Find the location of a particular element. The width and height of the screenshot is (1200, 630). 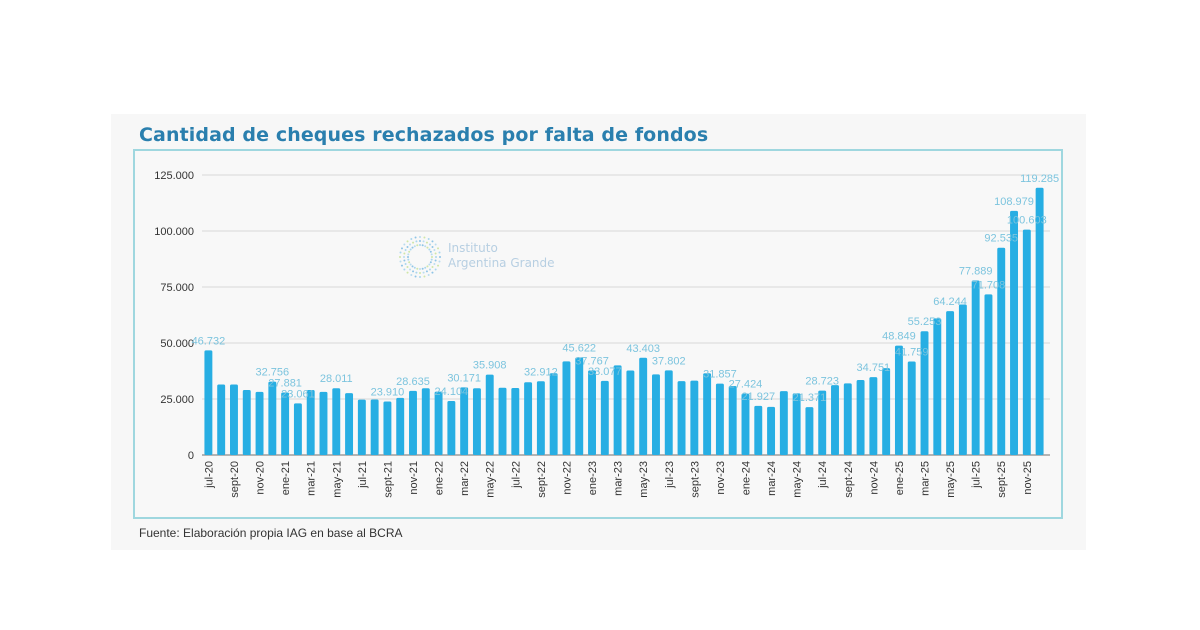

data-label: 43.403 is located at coordinates (643, 349).